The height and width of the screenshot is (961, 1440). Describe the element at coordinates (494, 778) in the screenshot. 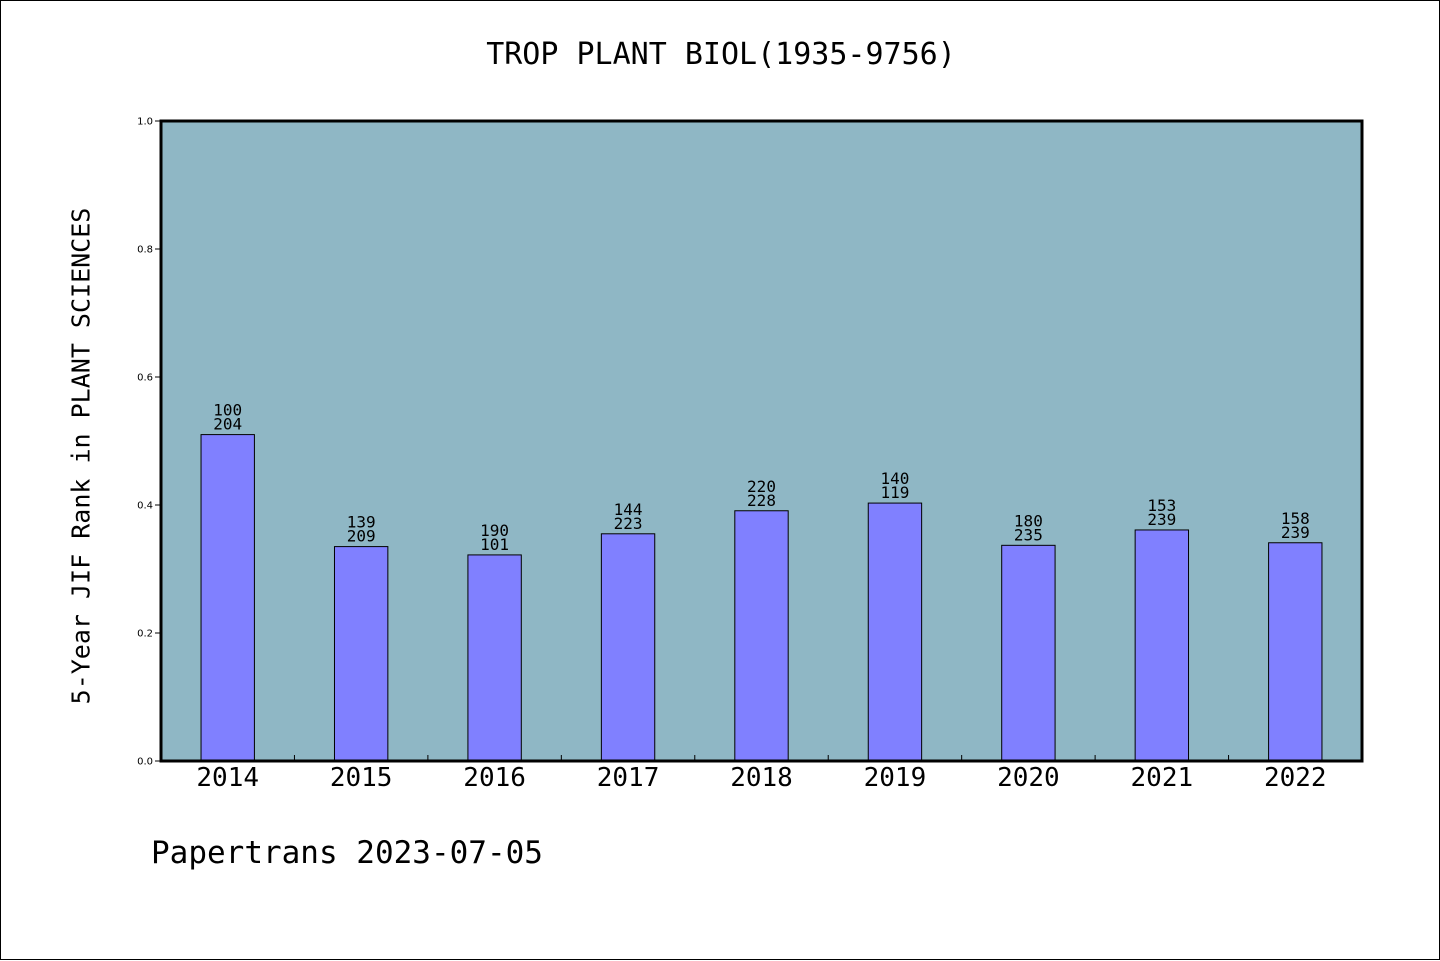

I see `x-tick-label: 2016` at that location.